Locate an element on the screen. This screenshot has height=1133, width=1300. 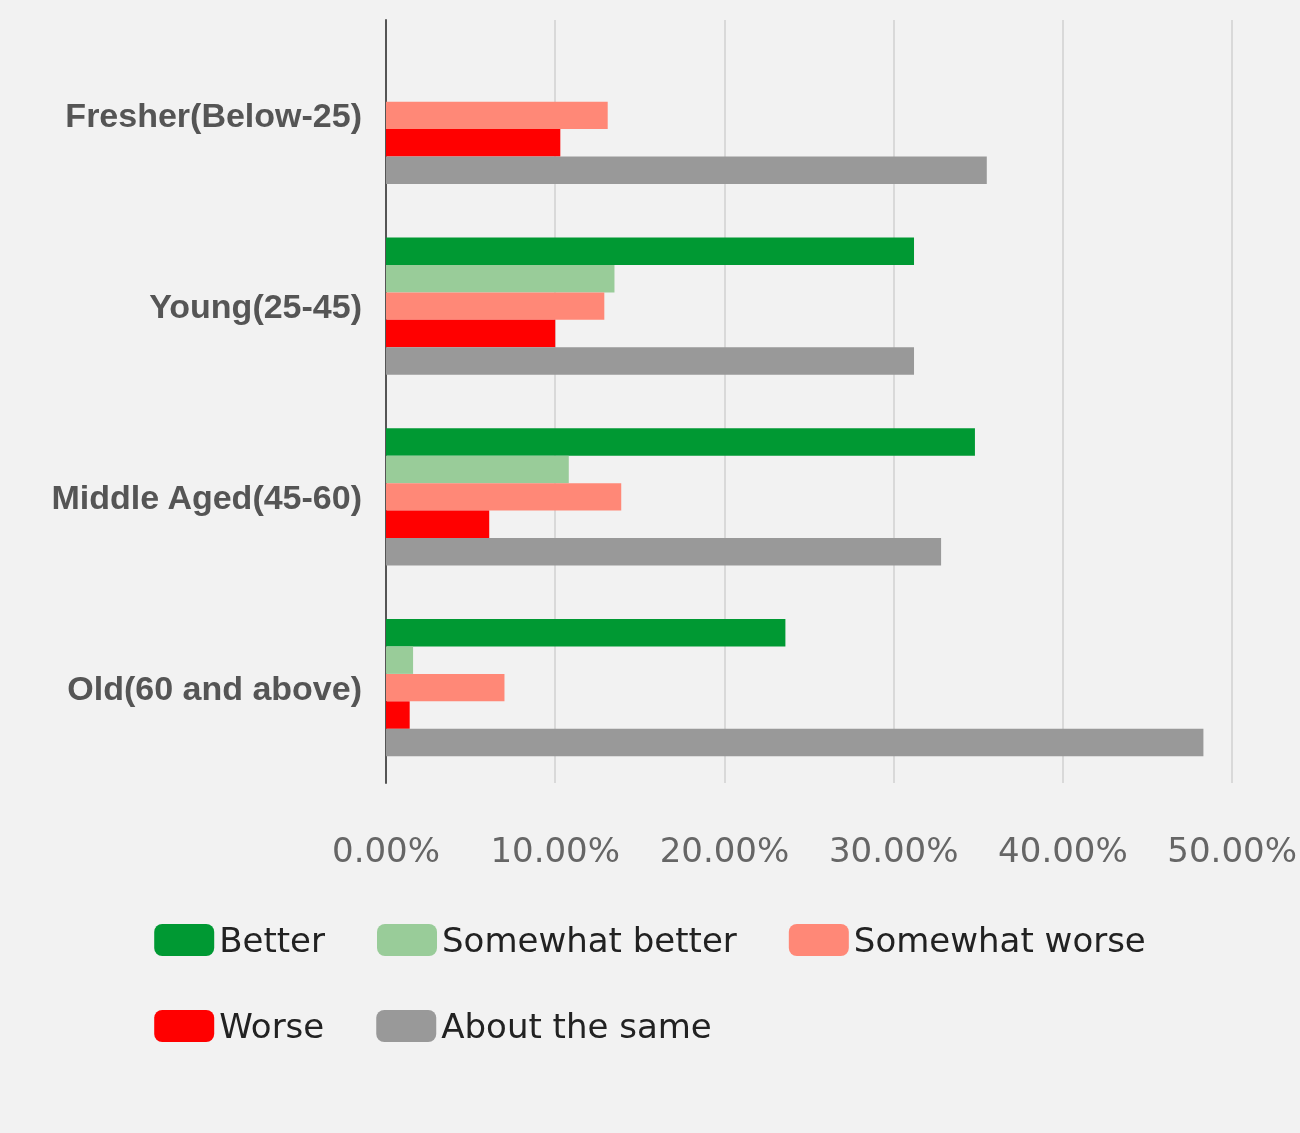
x-tick-label: 50.00% is located at coordinates (1232, 850).